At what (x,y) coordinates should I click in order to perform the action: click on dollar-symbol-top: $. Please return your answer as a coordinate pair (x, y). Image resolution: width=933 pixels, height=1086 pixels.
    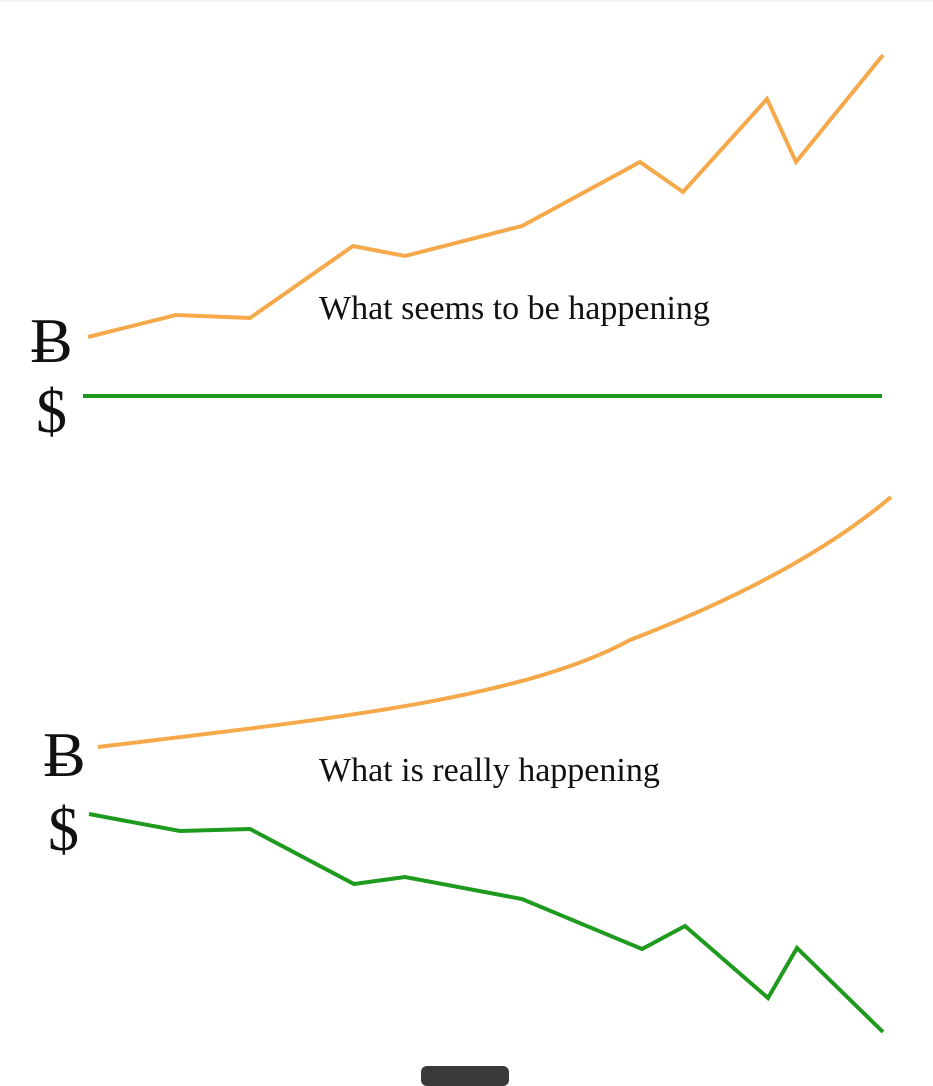
    Looking at the image, I should click on (51, 412).